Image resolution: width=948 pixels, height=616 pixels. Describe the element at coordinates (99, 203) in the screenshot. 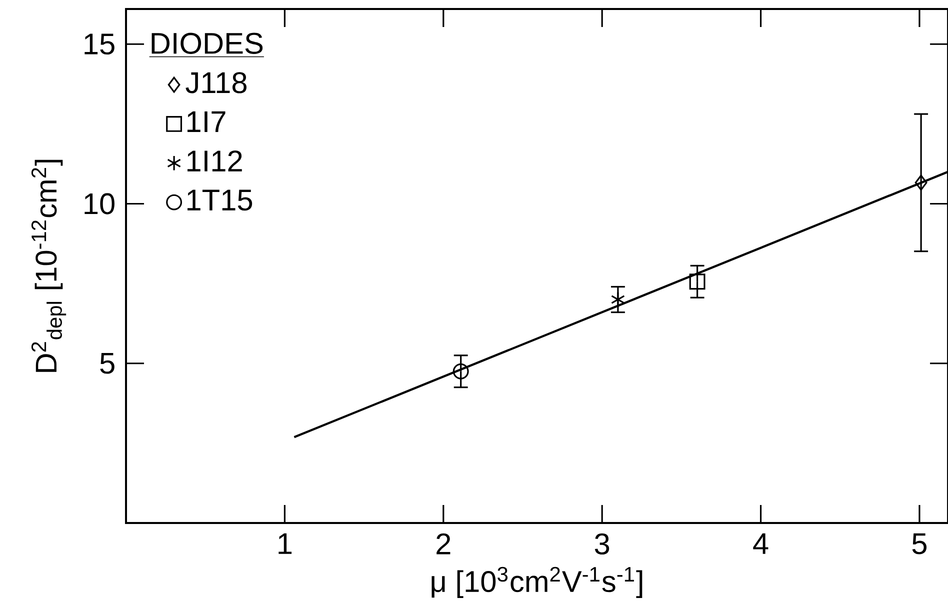

I see `y-tick-label: 10` at that location.